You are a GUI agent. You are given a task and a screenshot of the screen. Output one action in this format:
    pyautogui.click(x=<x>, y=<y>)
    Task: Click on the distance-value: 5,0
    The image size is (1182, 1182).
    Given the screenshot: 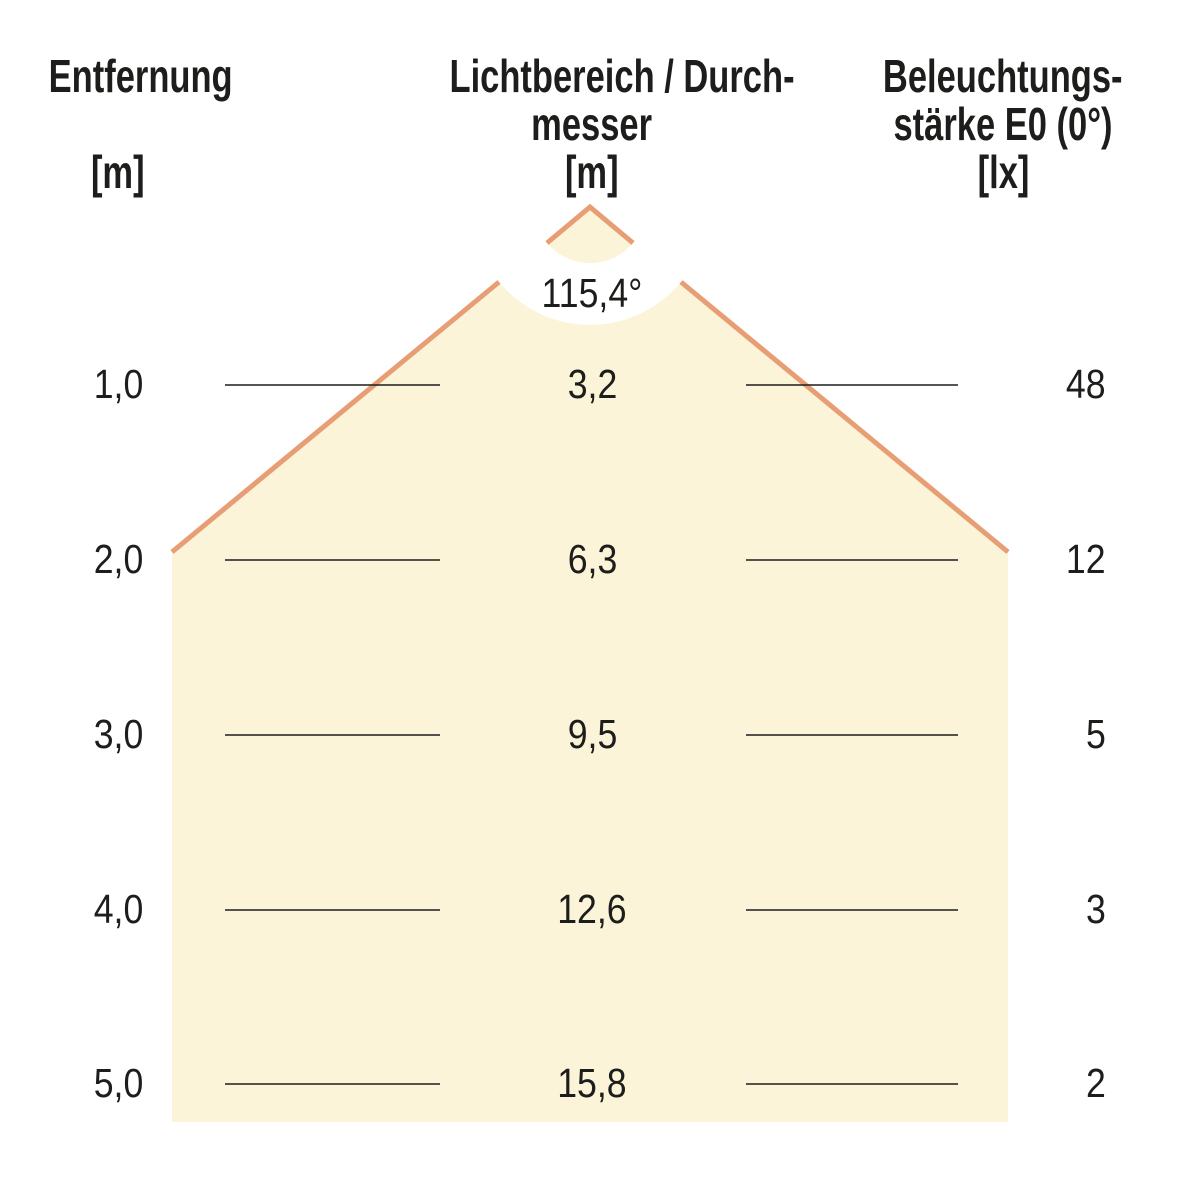 What is the action you would take?
    pyautogui.click(x=118, y=1083)
    